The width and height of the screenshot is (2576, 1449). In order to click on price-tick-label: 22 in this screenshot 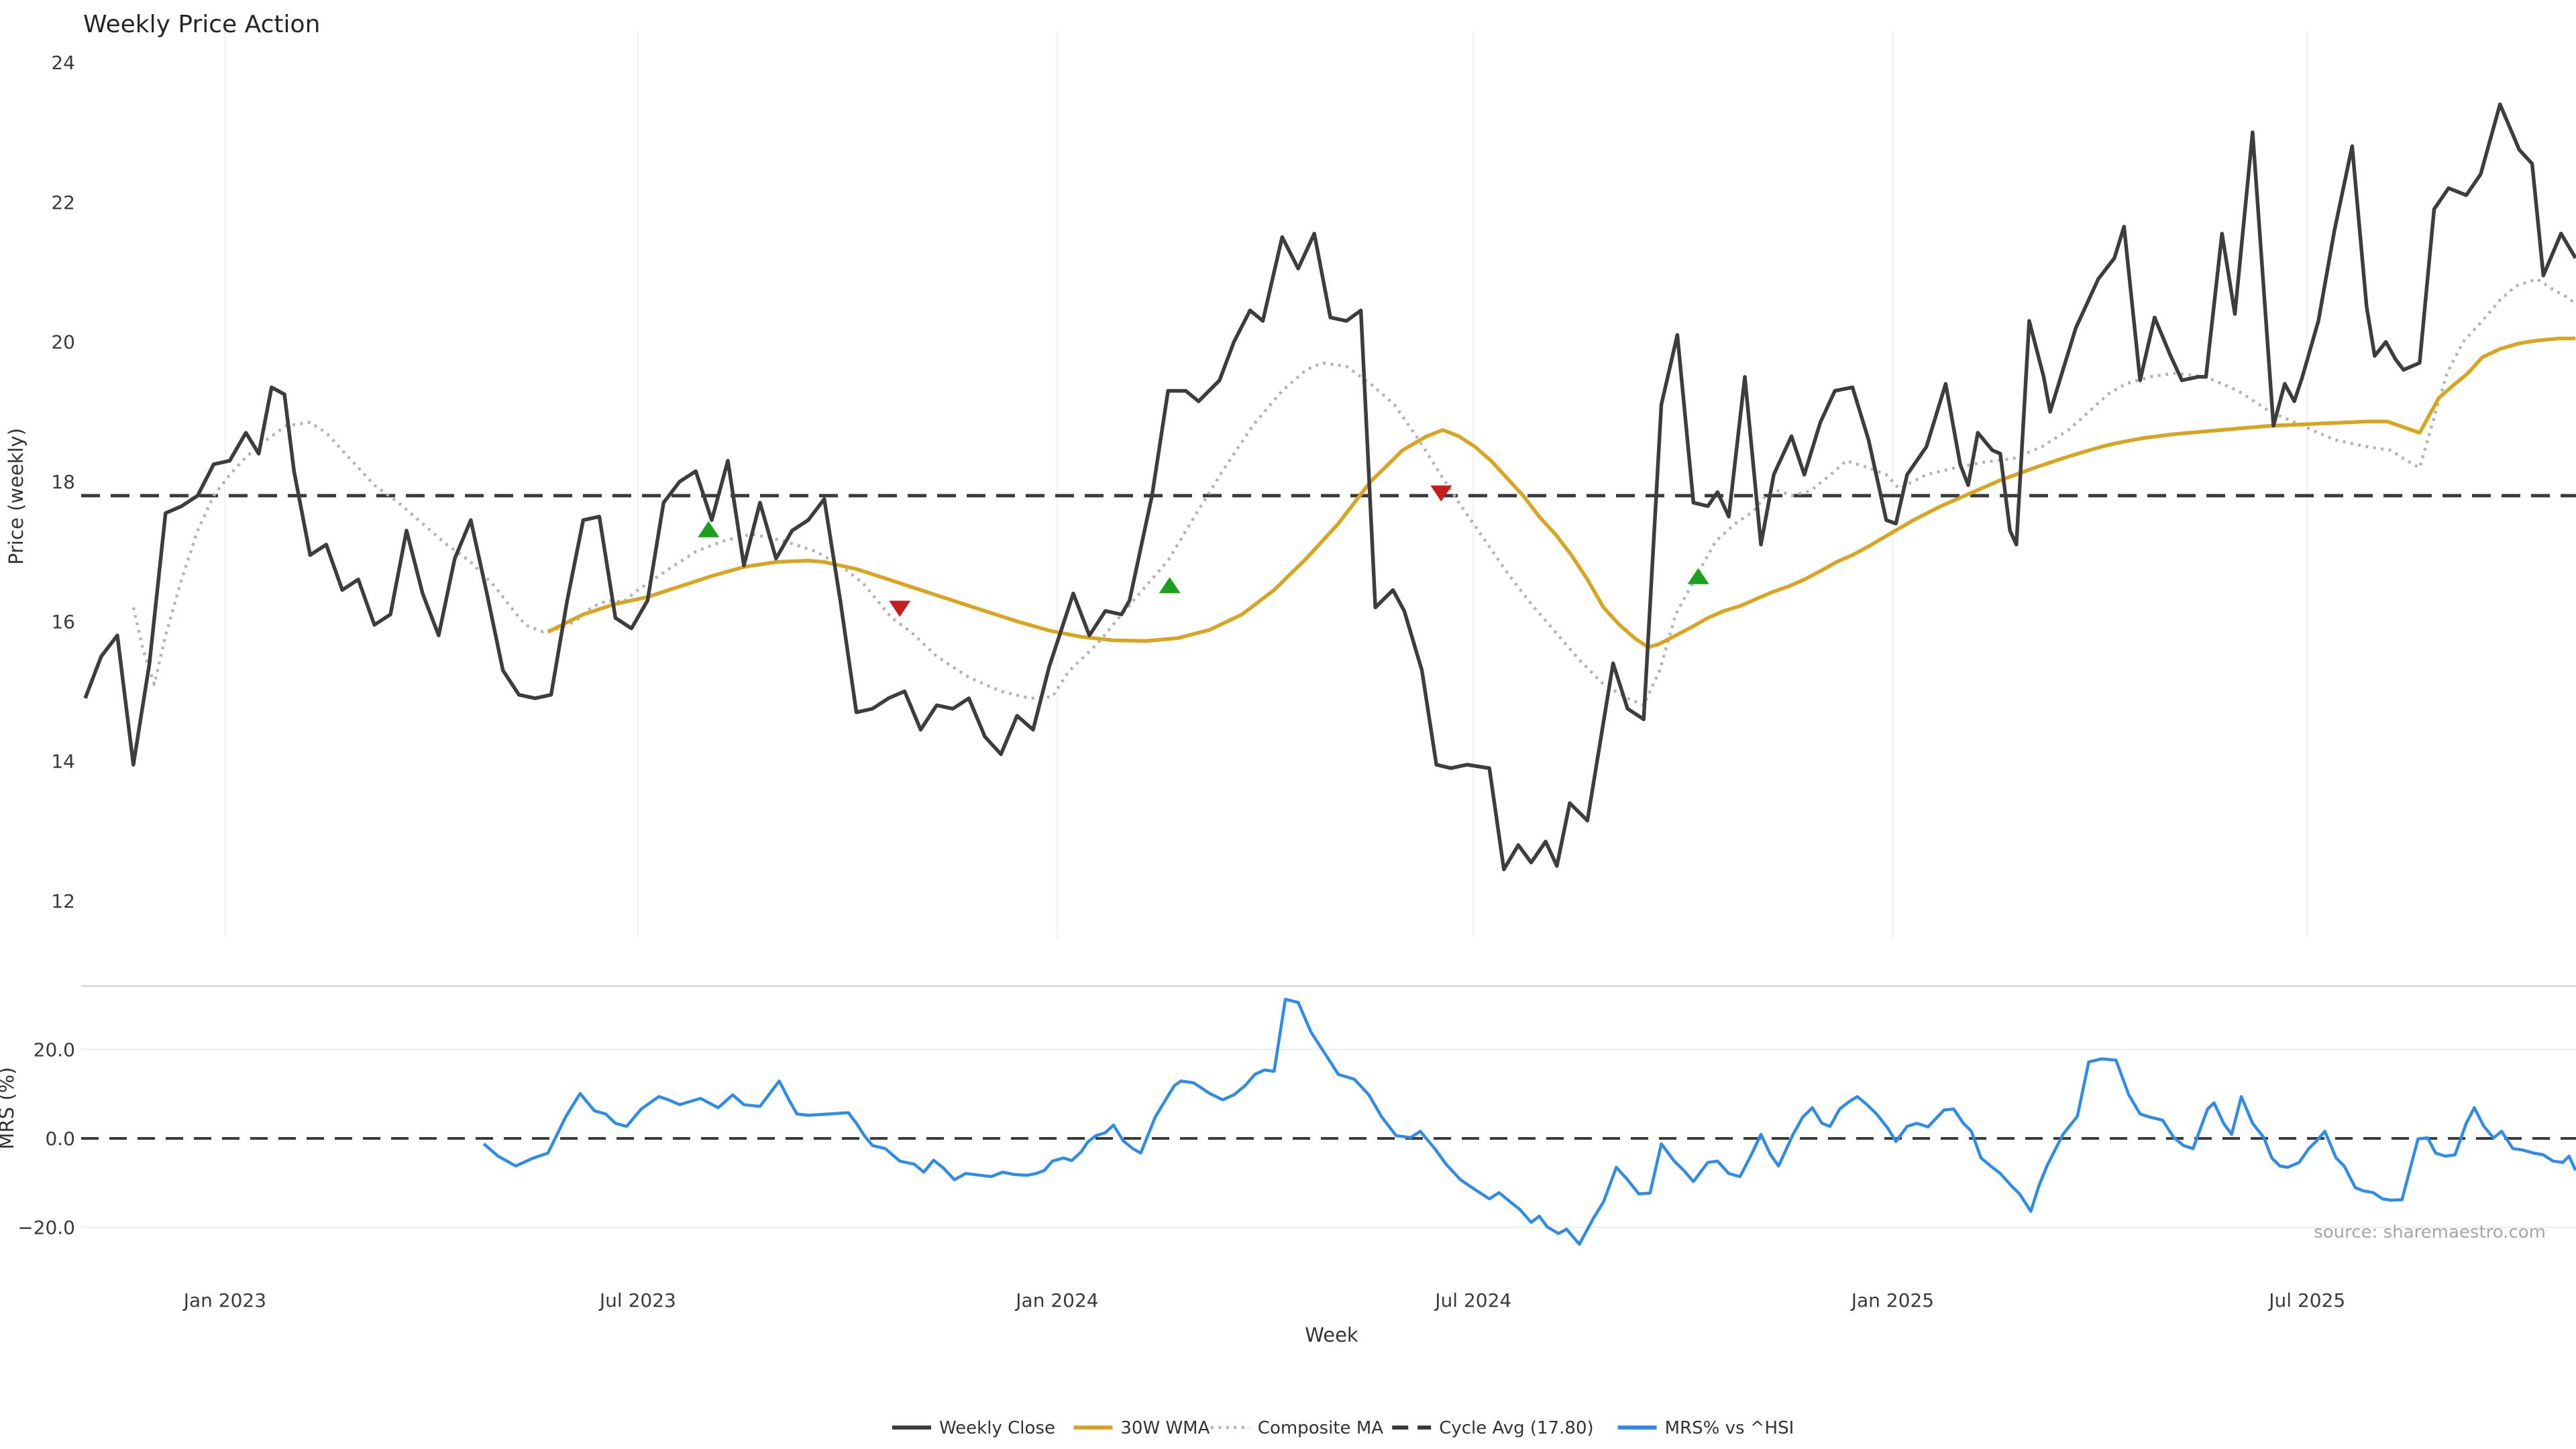, I will do `click(63, 202)`.